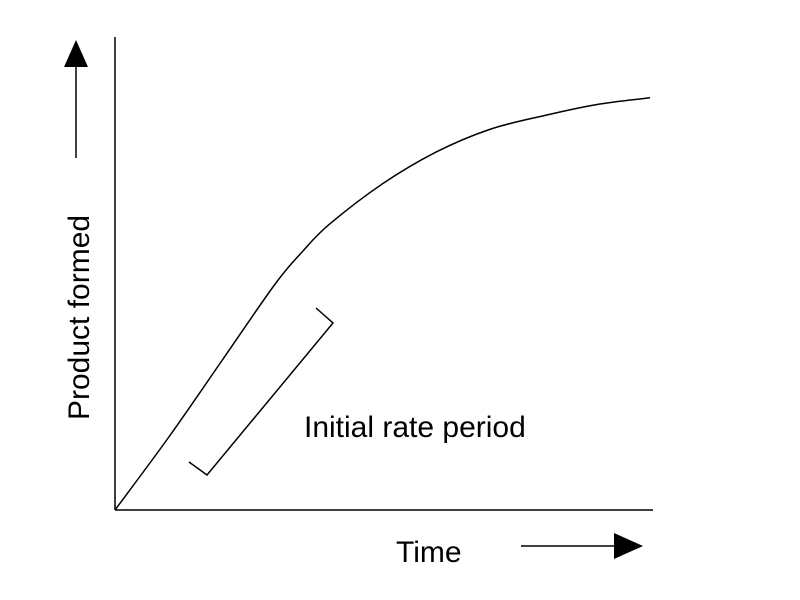  Describe the element at coordinates (76, 99) in the screenshot. I see `y-axis-arrow` at that location.